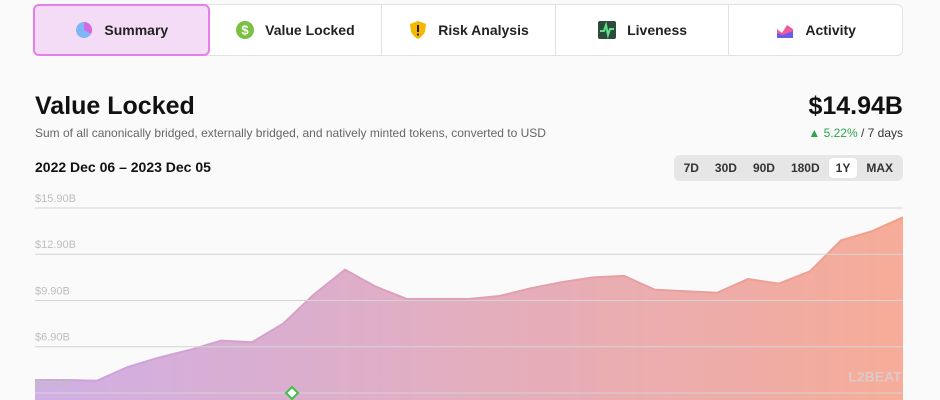  Describe the element at coordinates (843, 168) in the screenshot. I see `range-button: 1Y` at that location.